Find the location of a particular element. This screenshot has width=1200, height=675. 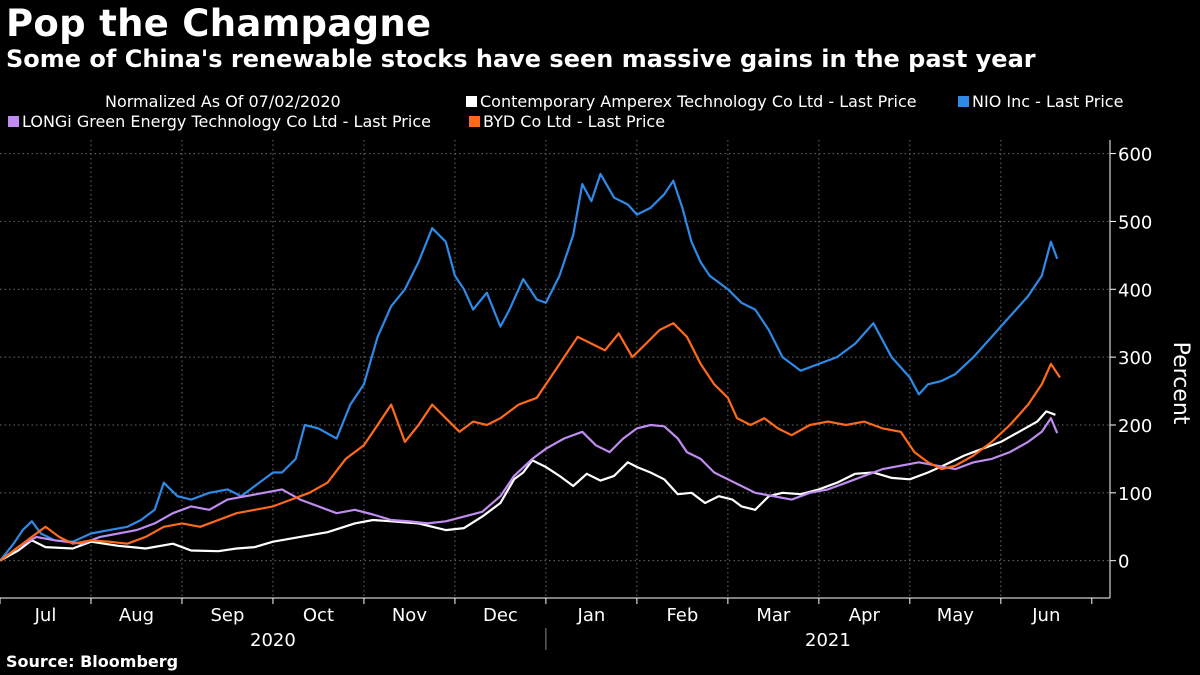

x-tick-label: May is located at coordinates (956, 615).